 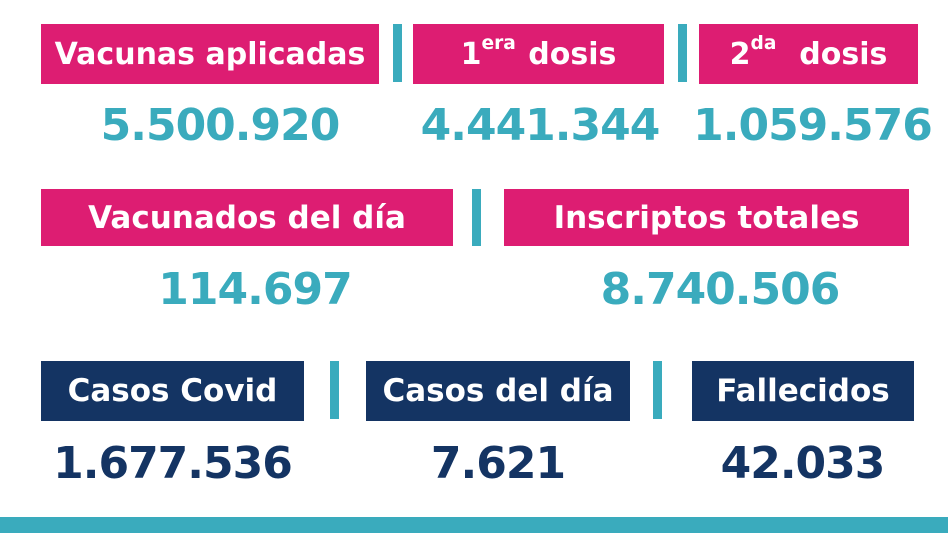 I want to click on deaths-value: 42.033, so click(x=803, y=463).